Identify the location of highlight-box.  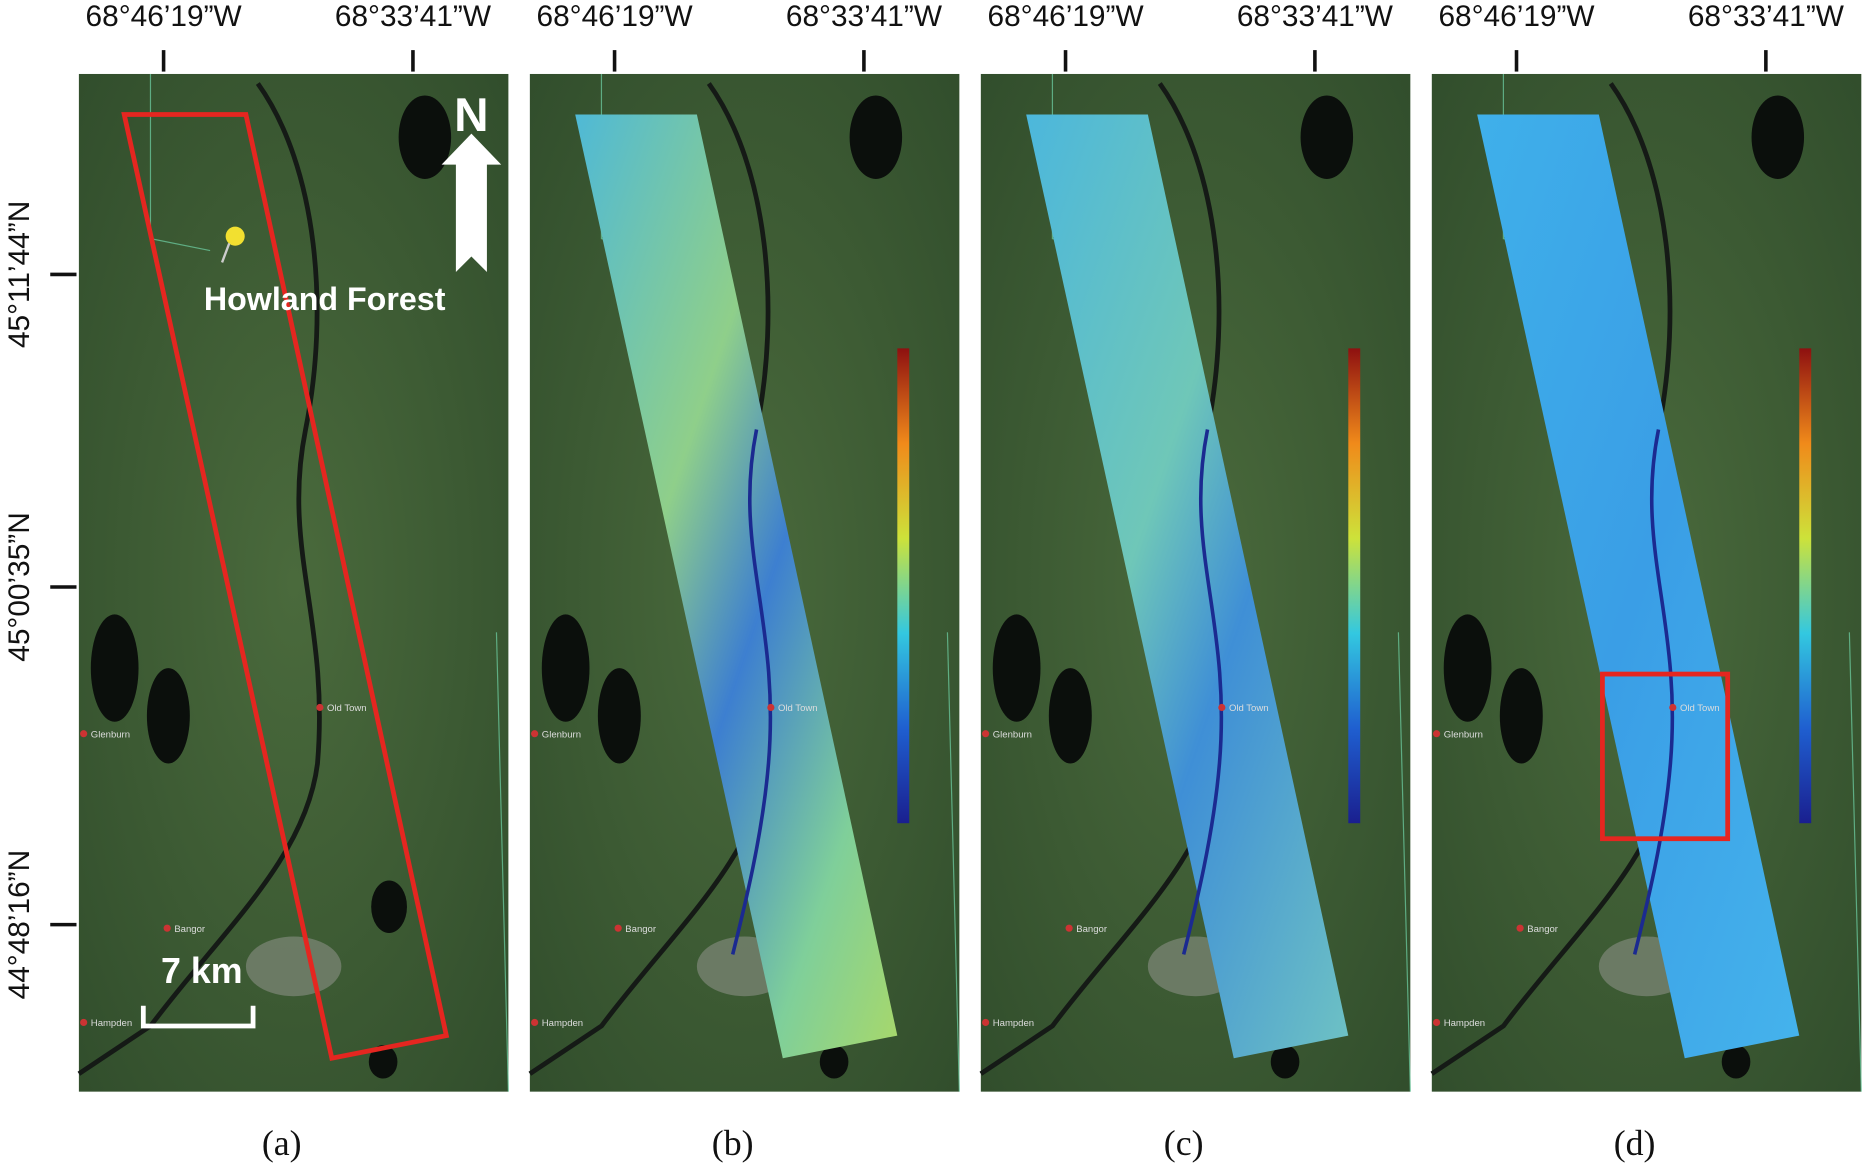
(1665, 756).